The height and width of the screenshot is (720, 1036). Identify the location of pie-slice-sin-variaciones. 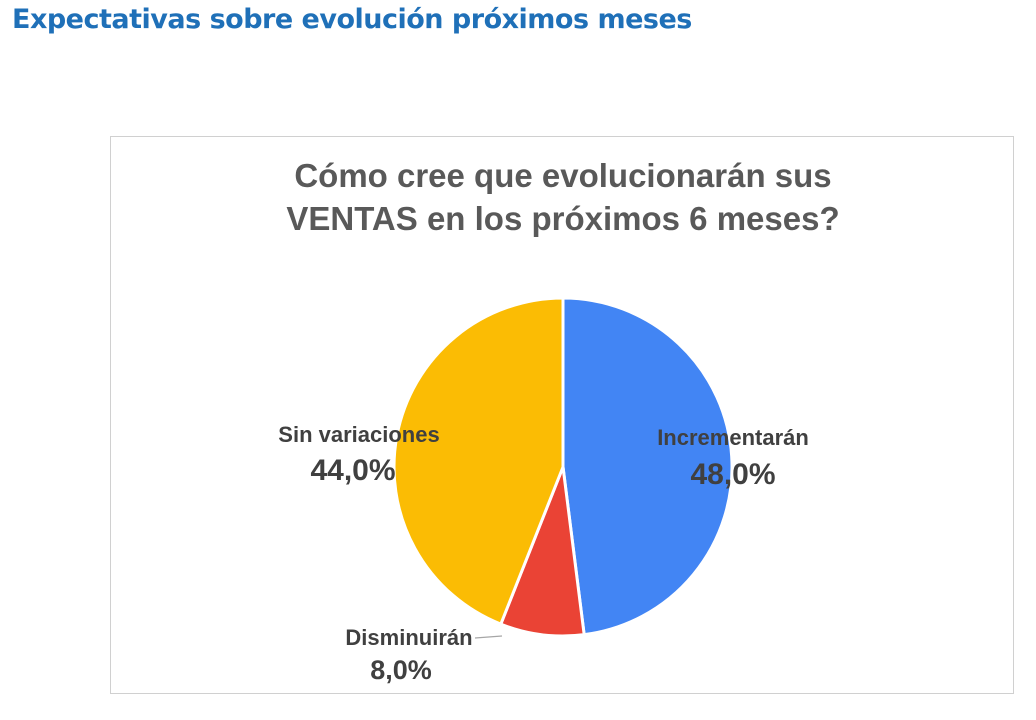
(478, 461).